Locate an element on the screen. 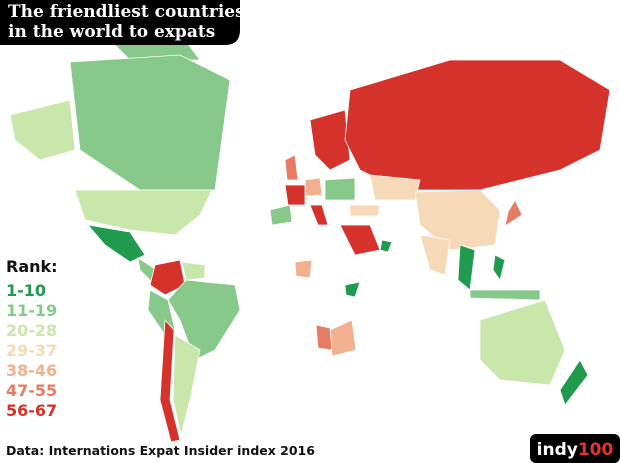 The height and width of the screenshot is (463, 620). logo-part: 100 is located at coordinates (596, 450).